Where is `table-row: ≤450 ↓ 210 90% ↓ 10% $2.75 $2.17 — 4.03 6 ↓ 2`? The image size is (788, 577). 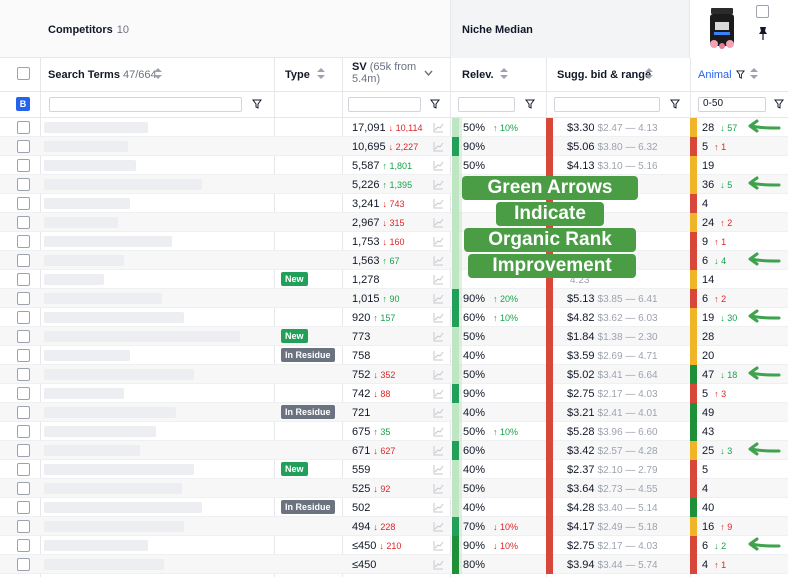 table-row: ≤450 ↓ 210 90% ↓ 10% $2.75 $2.17 — 4.03 6 ↓ 2 is located at coordinates (394, 545).